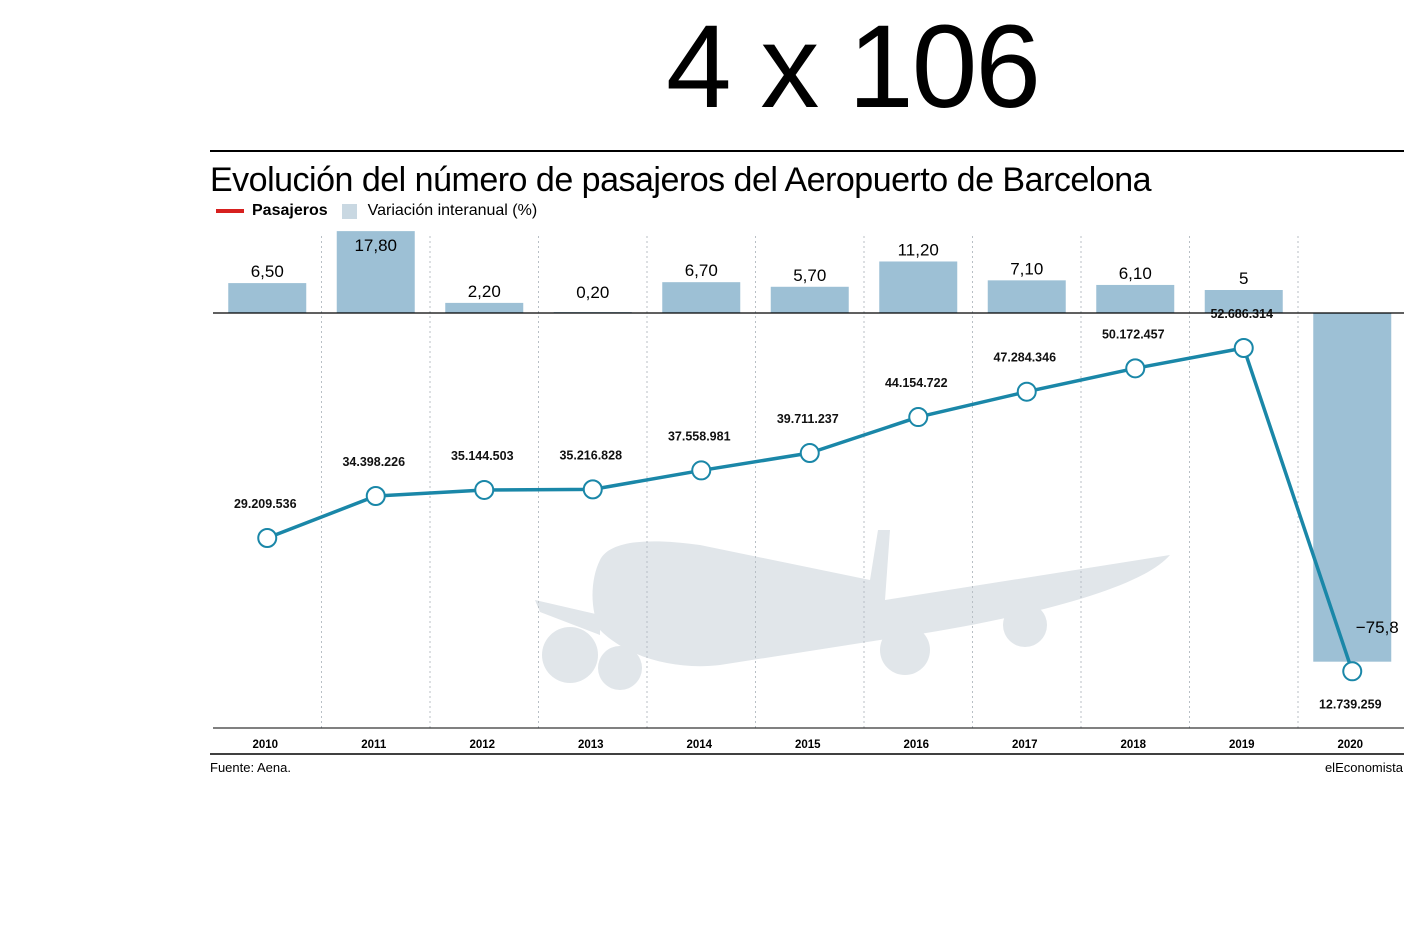 The width and height of the screenshot is (1405, 932). Describe the element at coordinates (852, 610) in the screenshot. I see `airplane-watermark` at that location.